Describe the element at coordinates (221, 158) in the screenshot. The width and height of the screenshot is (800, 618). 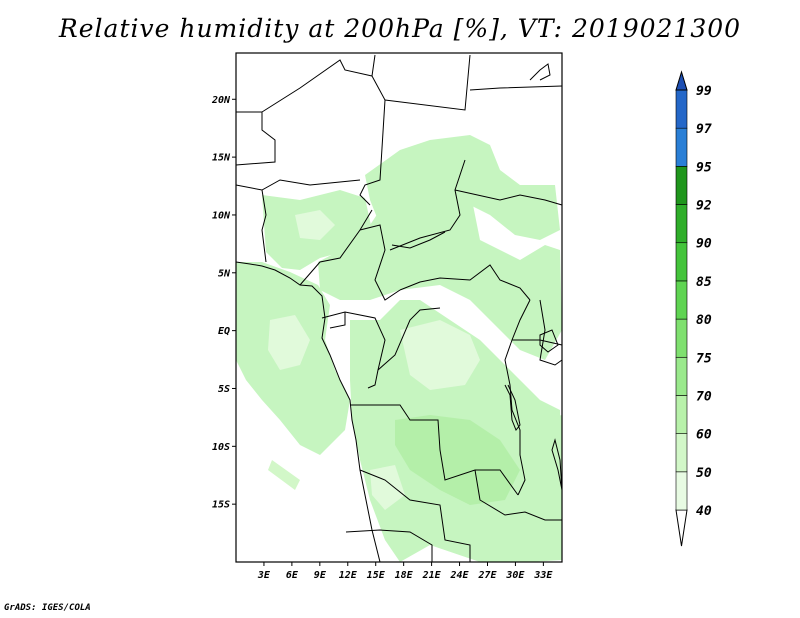
I see `lat-tick-label: 15N` at that location.